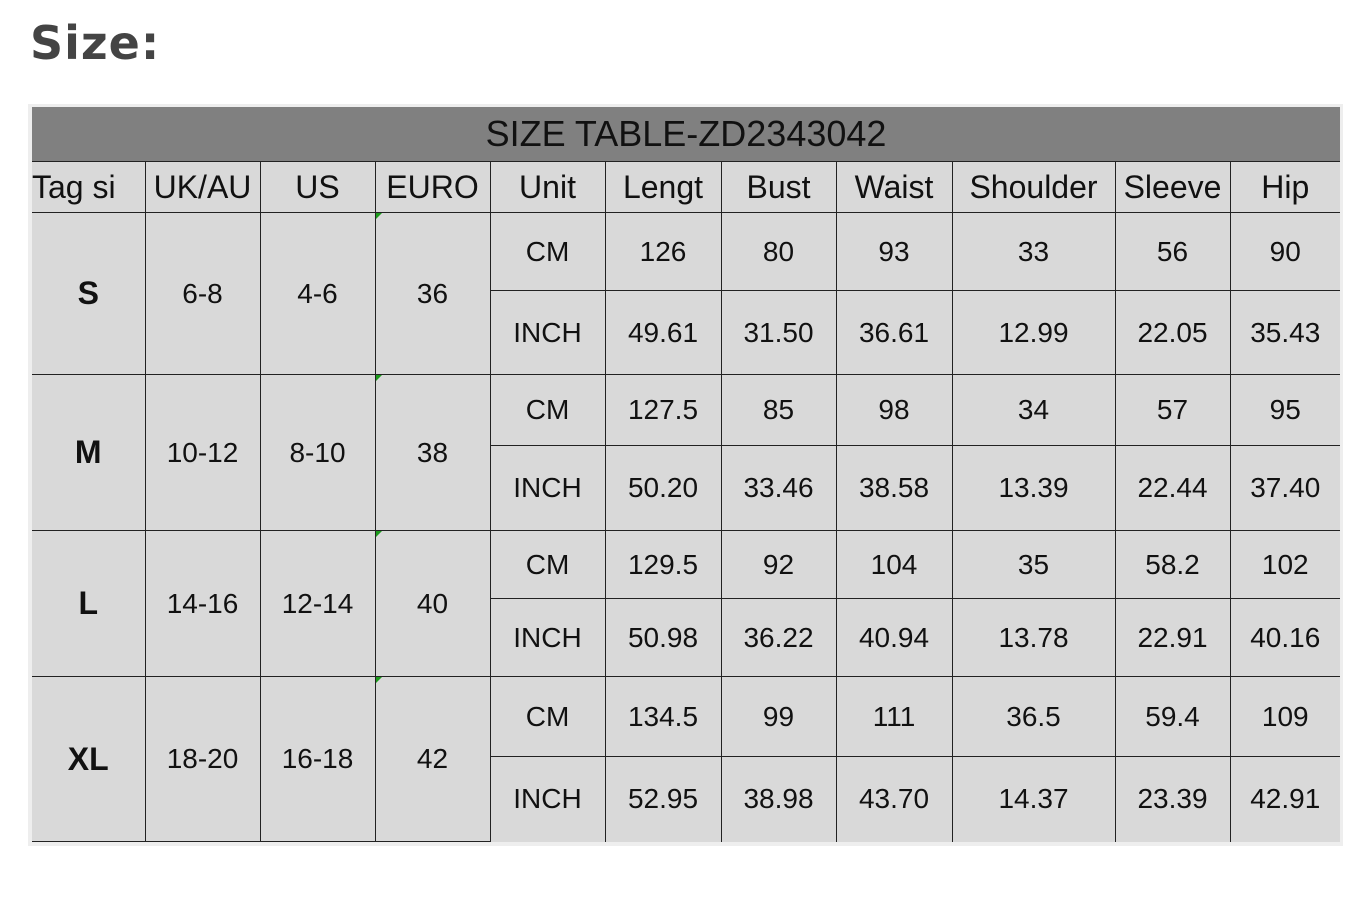  Describe the element at coordinates (894, 251) in the screenshot. I see `measure-cell: 93` at that location.